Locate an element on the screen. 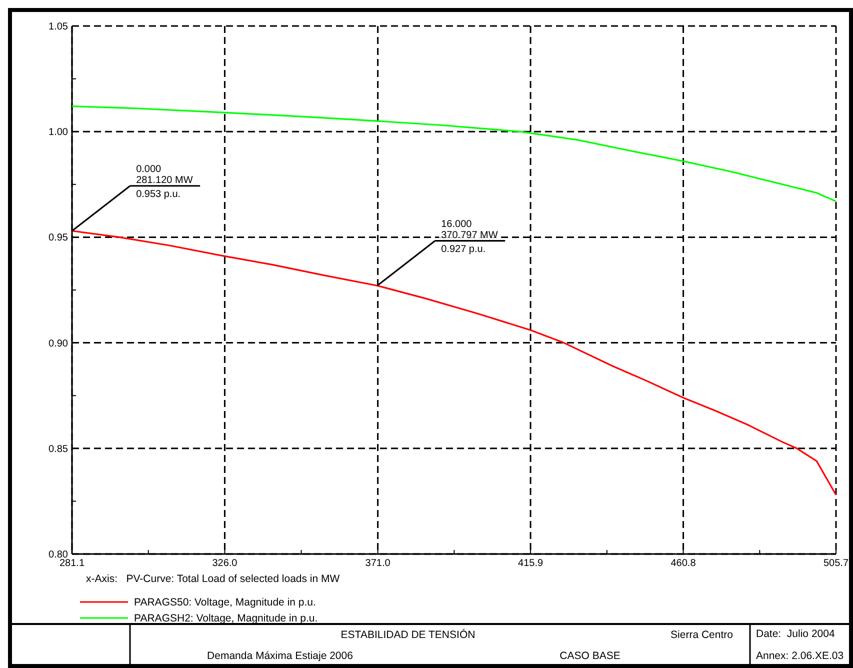  x-tick-label: 415.9 is located at coordinates (531, 563).